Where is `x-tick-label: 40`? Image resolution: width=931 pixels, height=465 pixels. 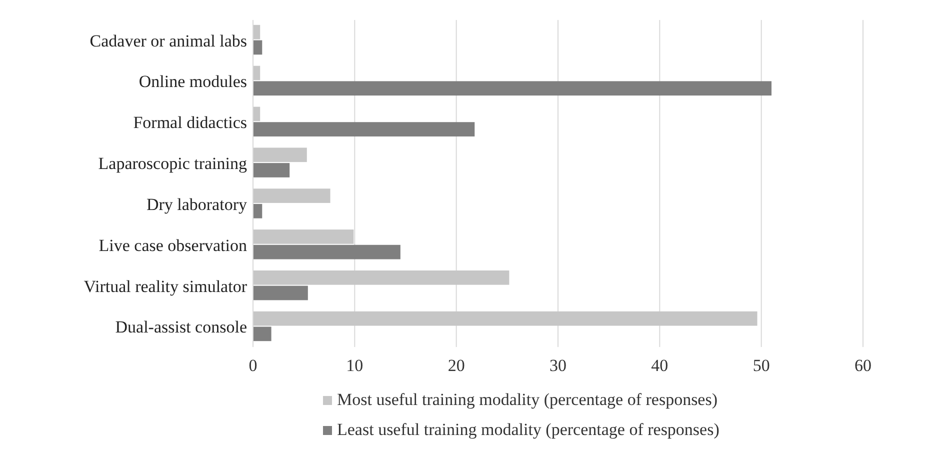
x-tick-label: 40 is located at coordinates (659, 365).